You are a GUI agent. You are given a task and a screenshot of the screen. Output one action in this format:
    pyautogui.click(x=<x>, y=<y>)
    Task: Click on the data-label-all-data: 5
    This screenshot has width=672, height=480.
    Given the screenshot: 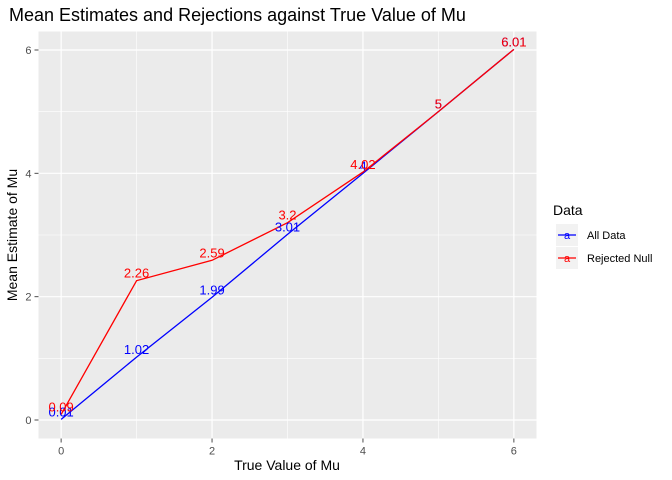 What is the action you would take?
    pyautogui.click(x=438, y=104)
    